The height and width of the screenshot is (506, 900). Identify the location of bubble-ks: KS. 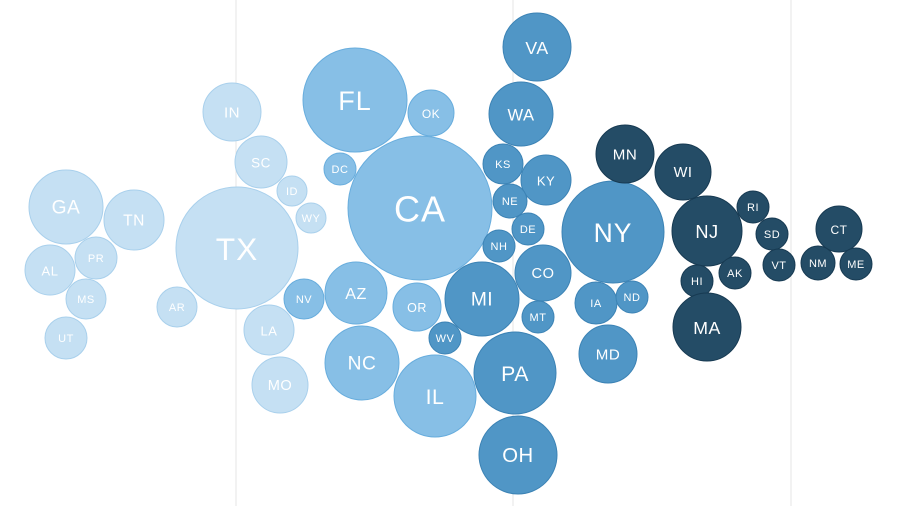
(503, 164).